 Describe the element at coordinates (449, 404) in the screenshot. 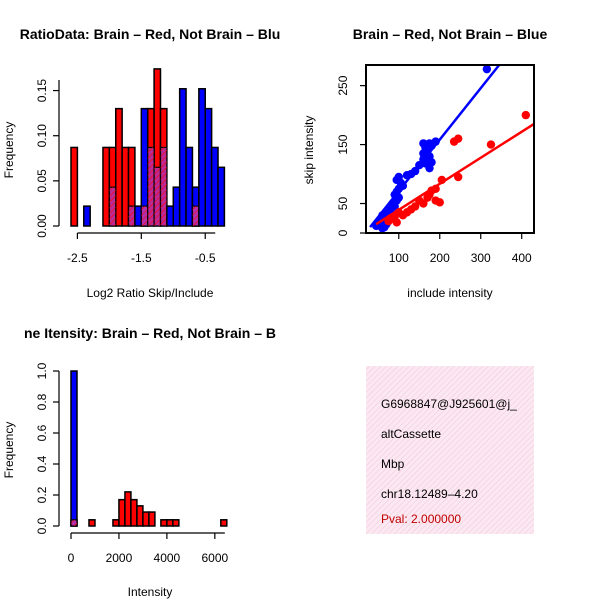

I see `event-id: G6968847@J925601@j_` at that location.